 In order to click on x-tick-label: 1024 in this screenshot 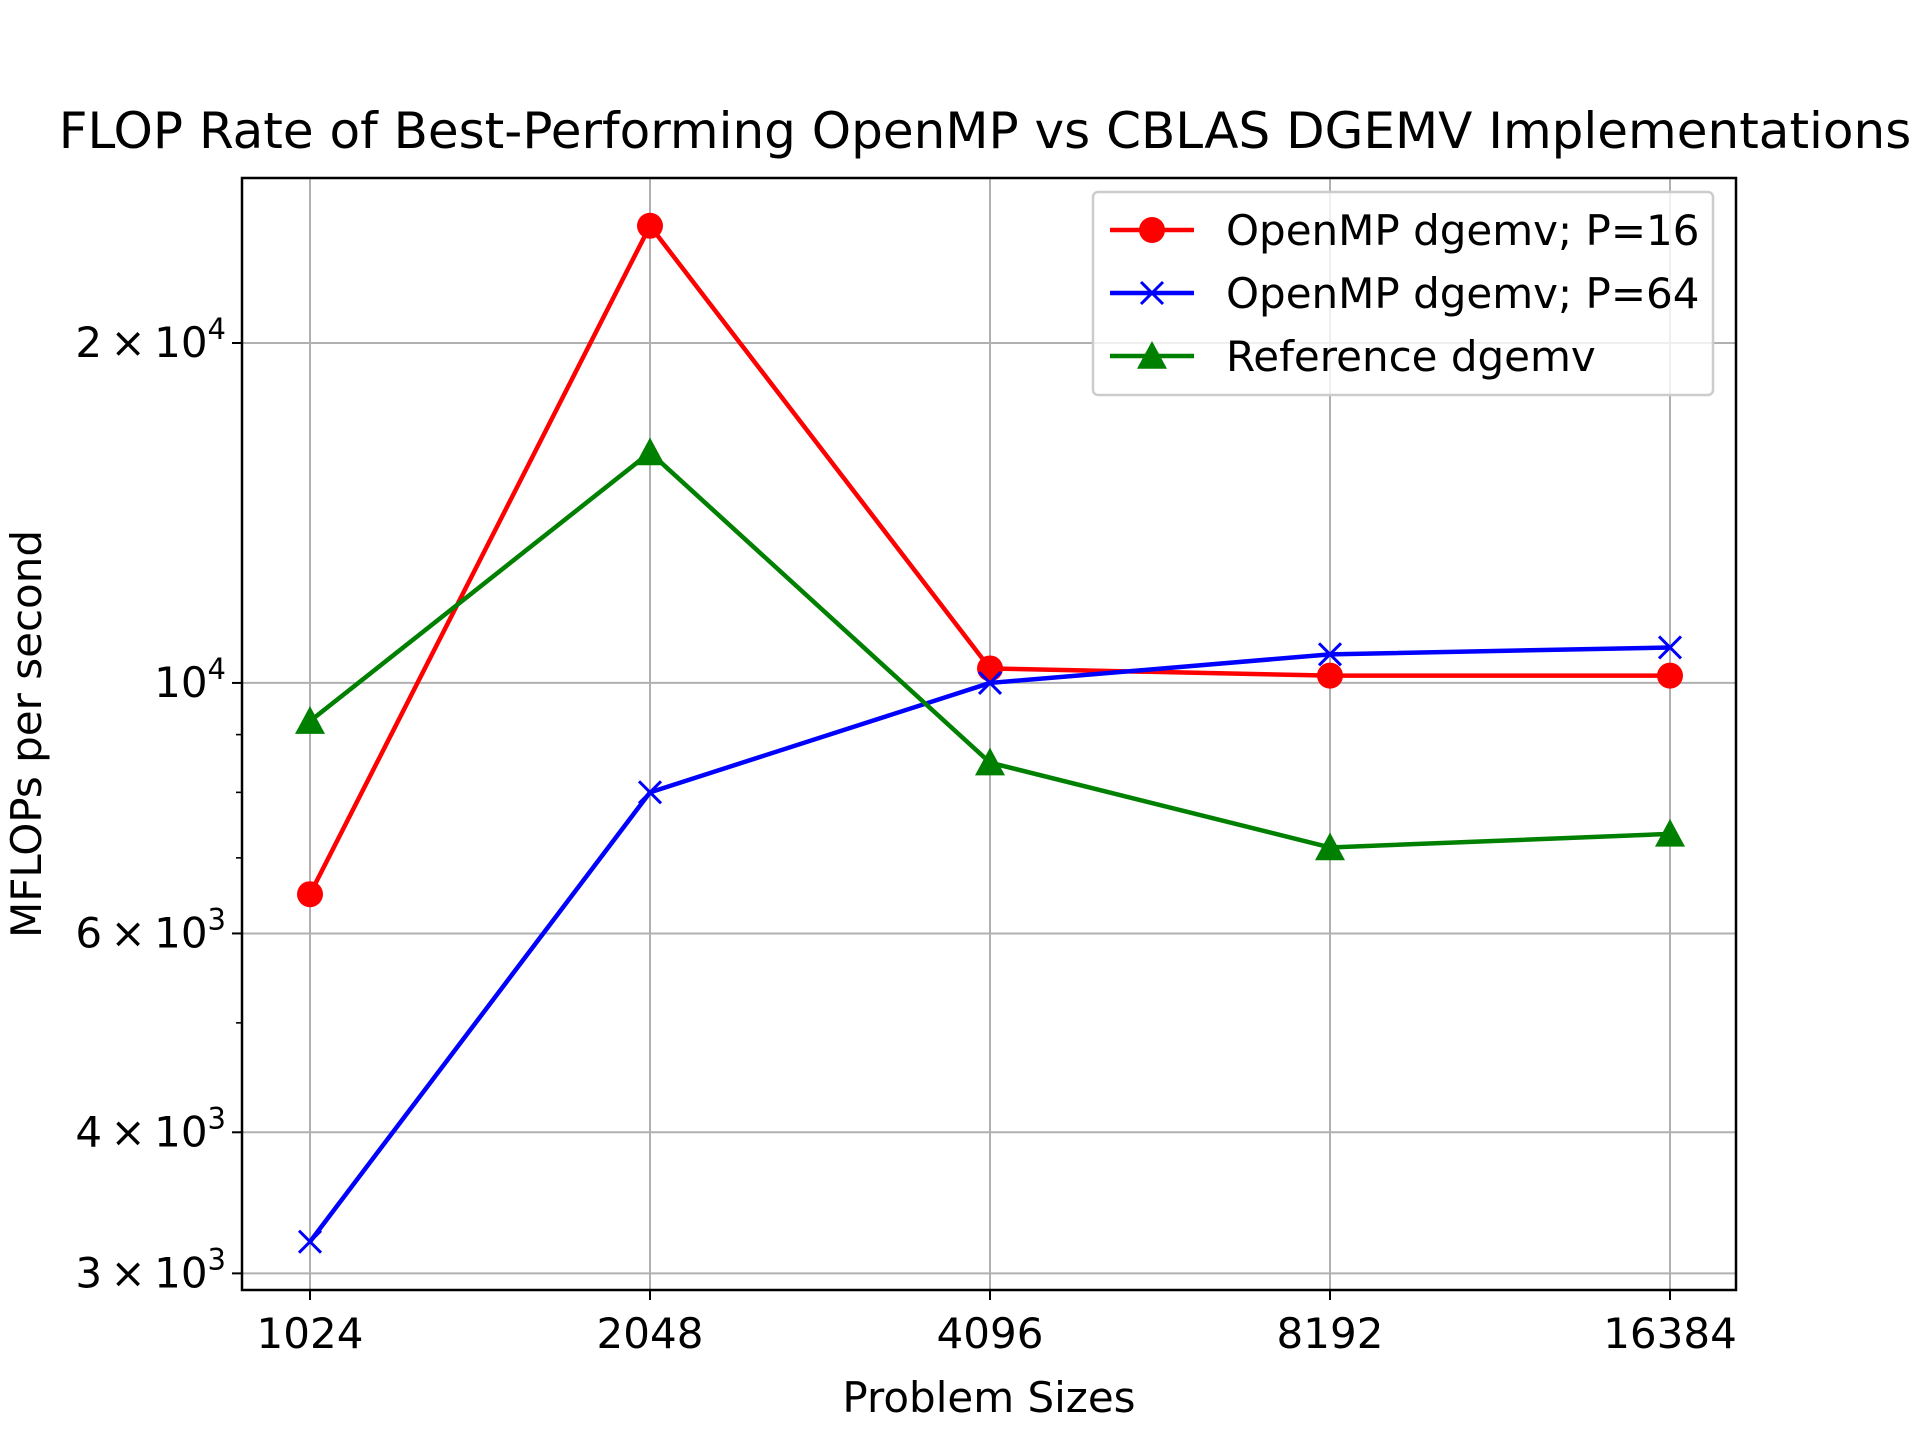, I will do `click(310, 1333)`.